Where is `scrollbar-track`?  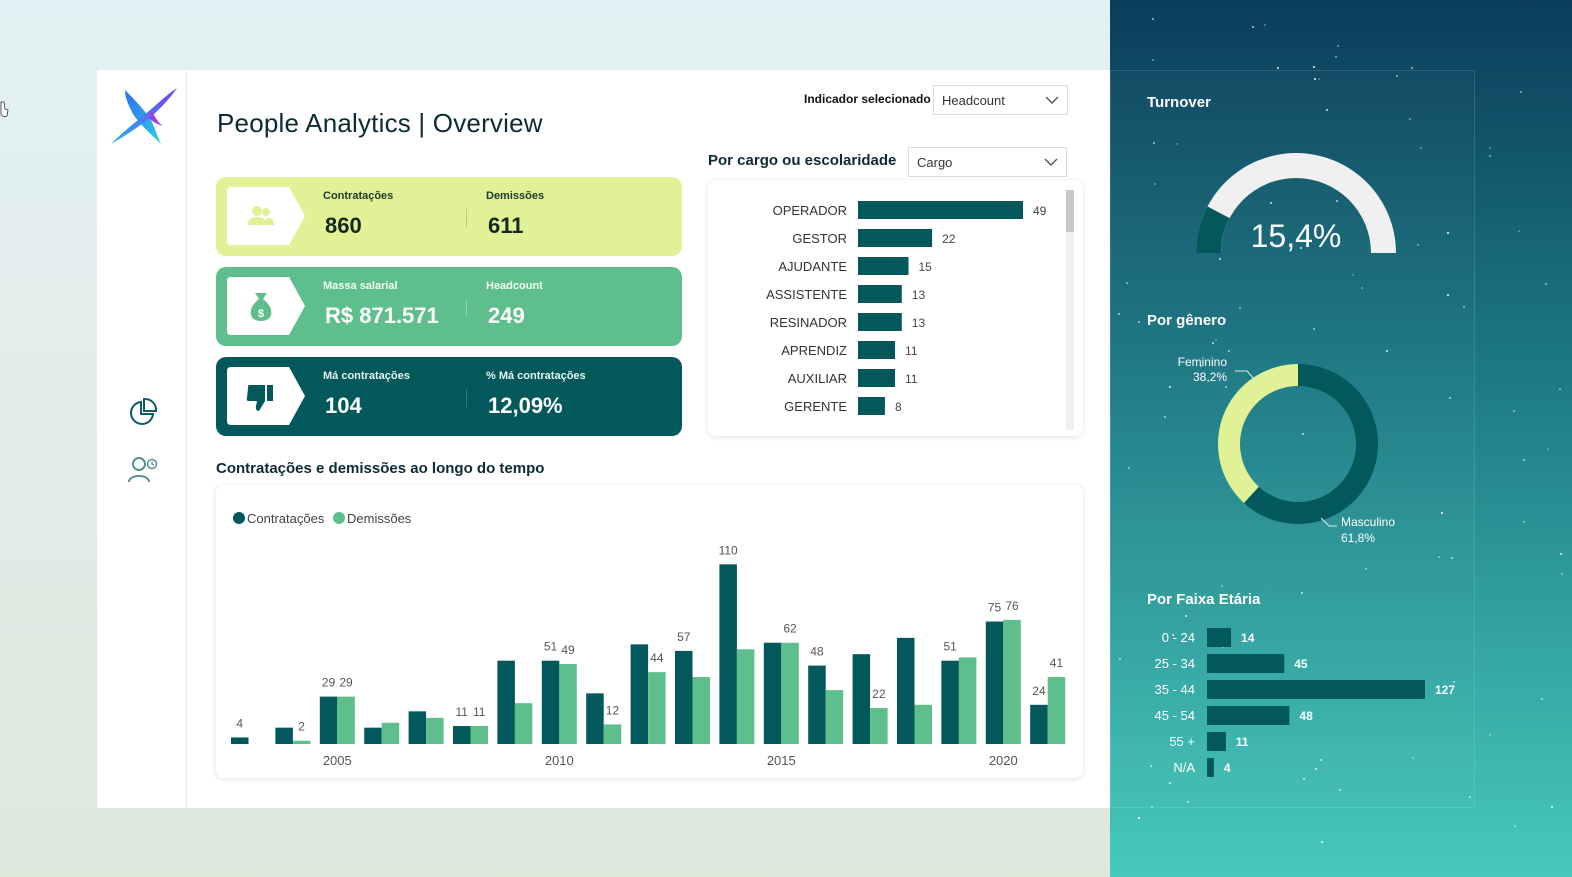 scrollbar-track is located at coordinates (1070, 310).